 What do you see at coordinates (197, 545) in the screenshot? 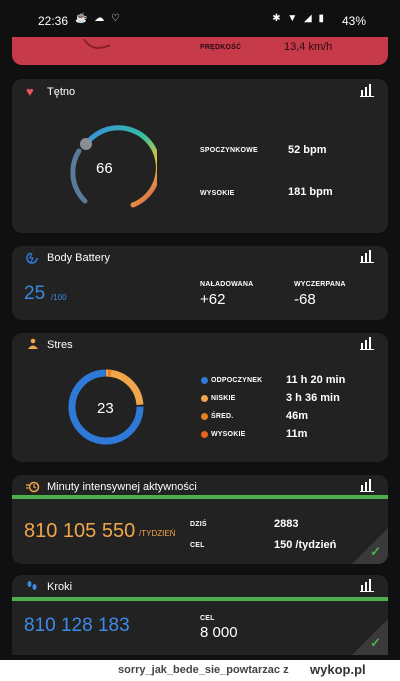
I see `goal-label: CEL` at bounding box center [197, 545].